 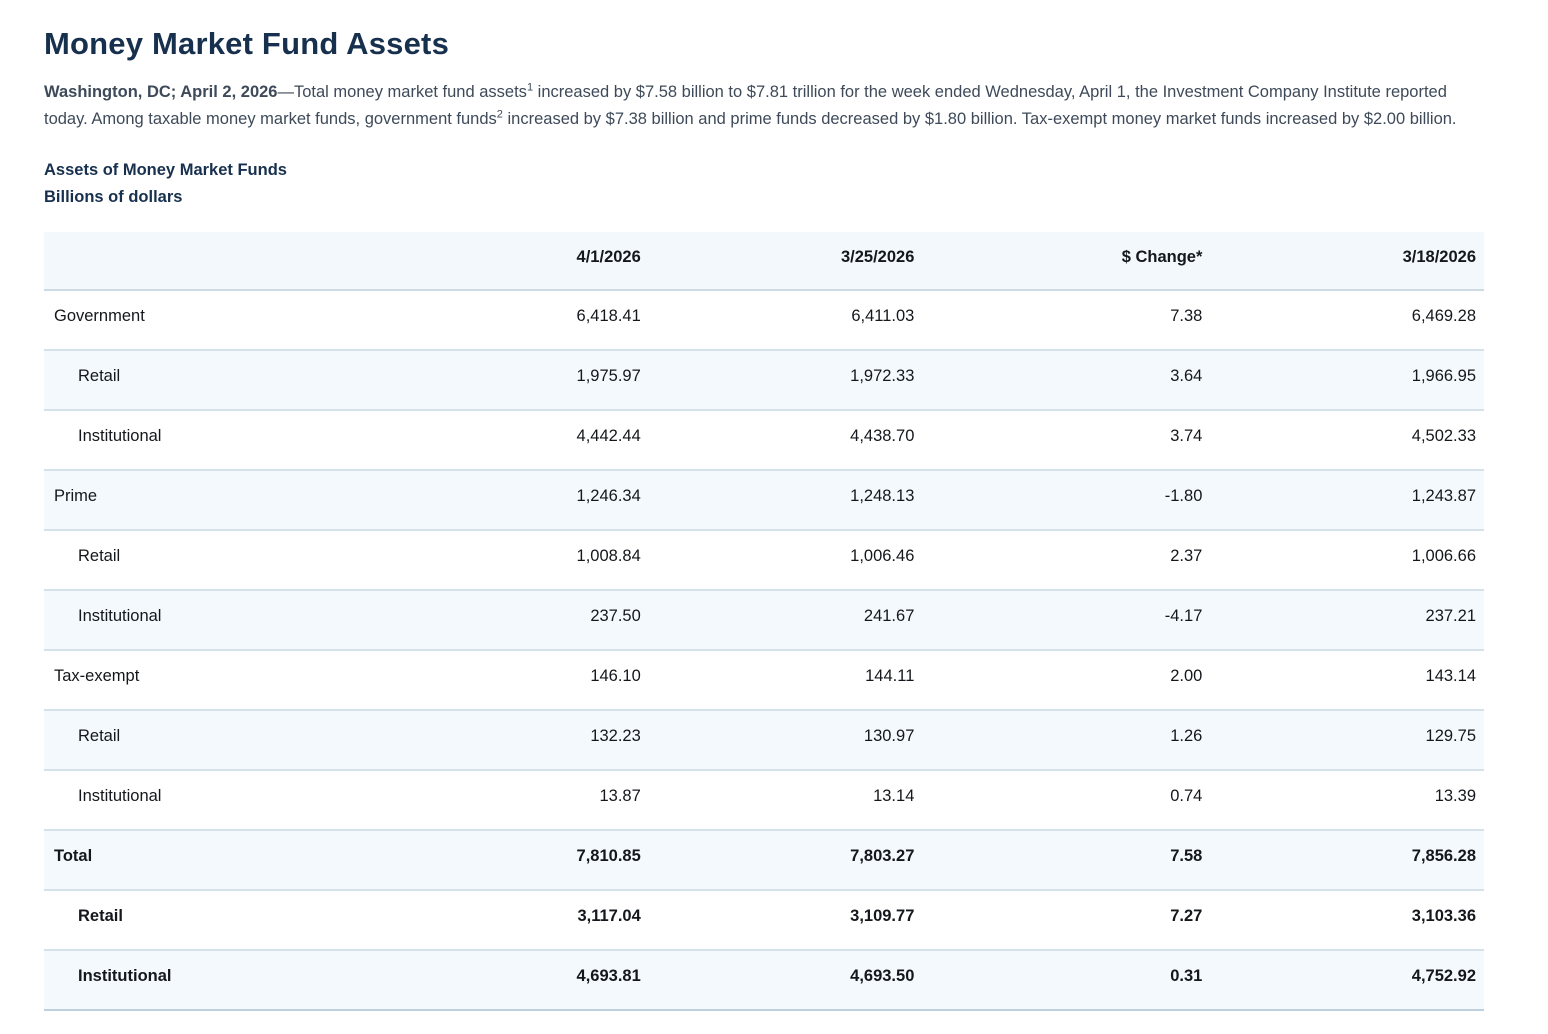 I want to click on cell-value: 2.00, so click(x=1066, y=680).